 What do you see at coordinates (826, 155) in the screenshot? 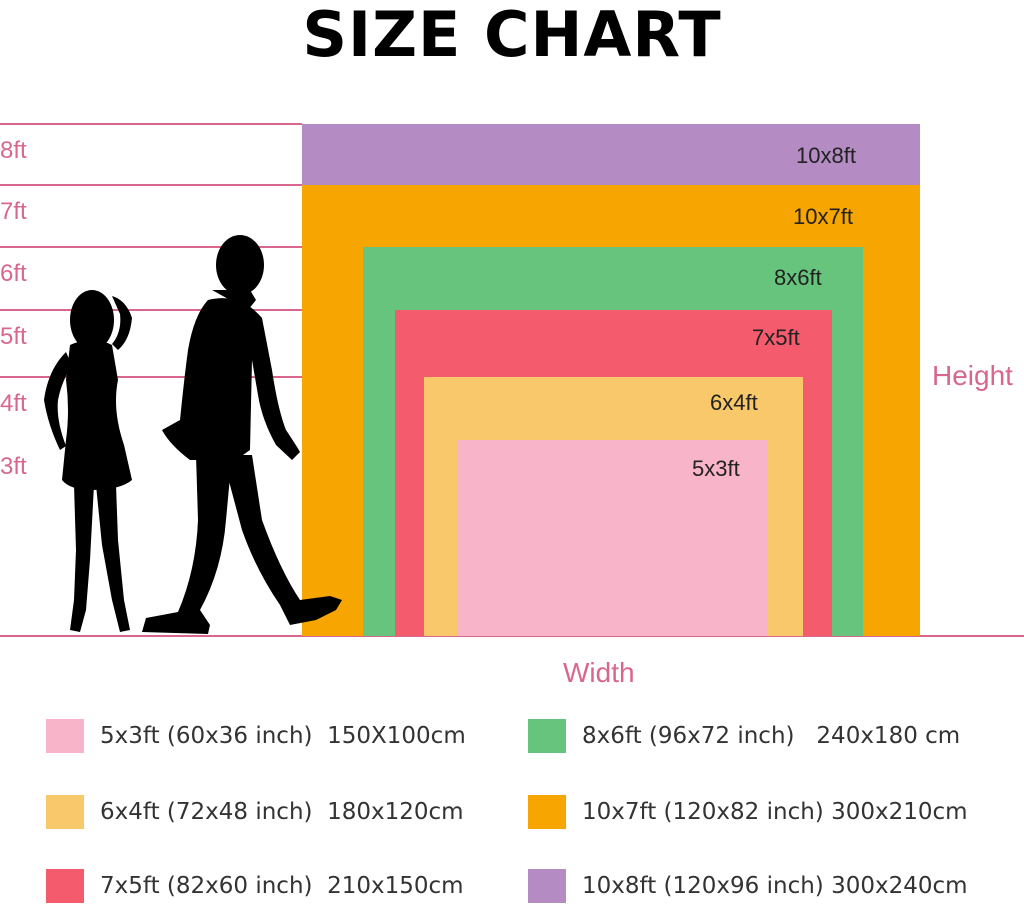
I see `size-label-10x8ft: 10x8ft` at bounding box center [826, 155].